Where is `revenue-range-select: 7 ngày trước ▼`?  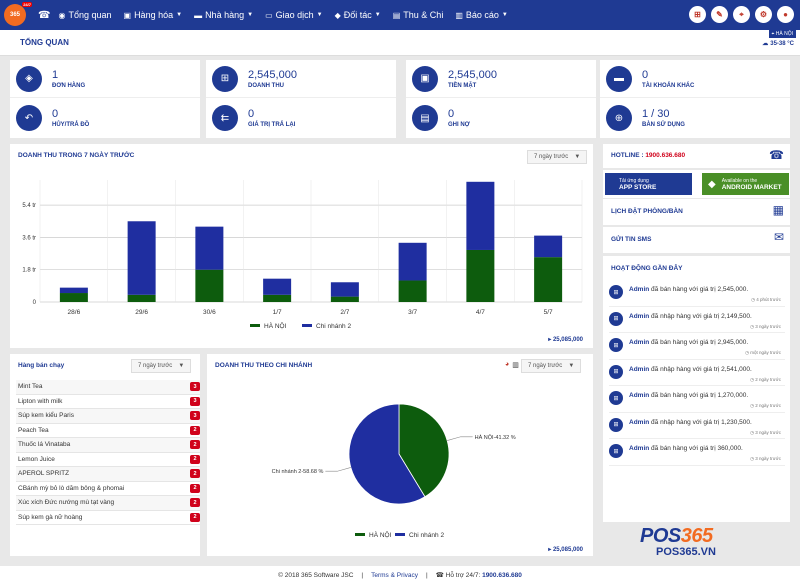 revenue-range-select: 7 ngày trước ▼ is located at coordinates (557, 157).